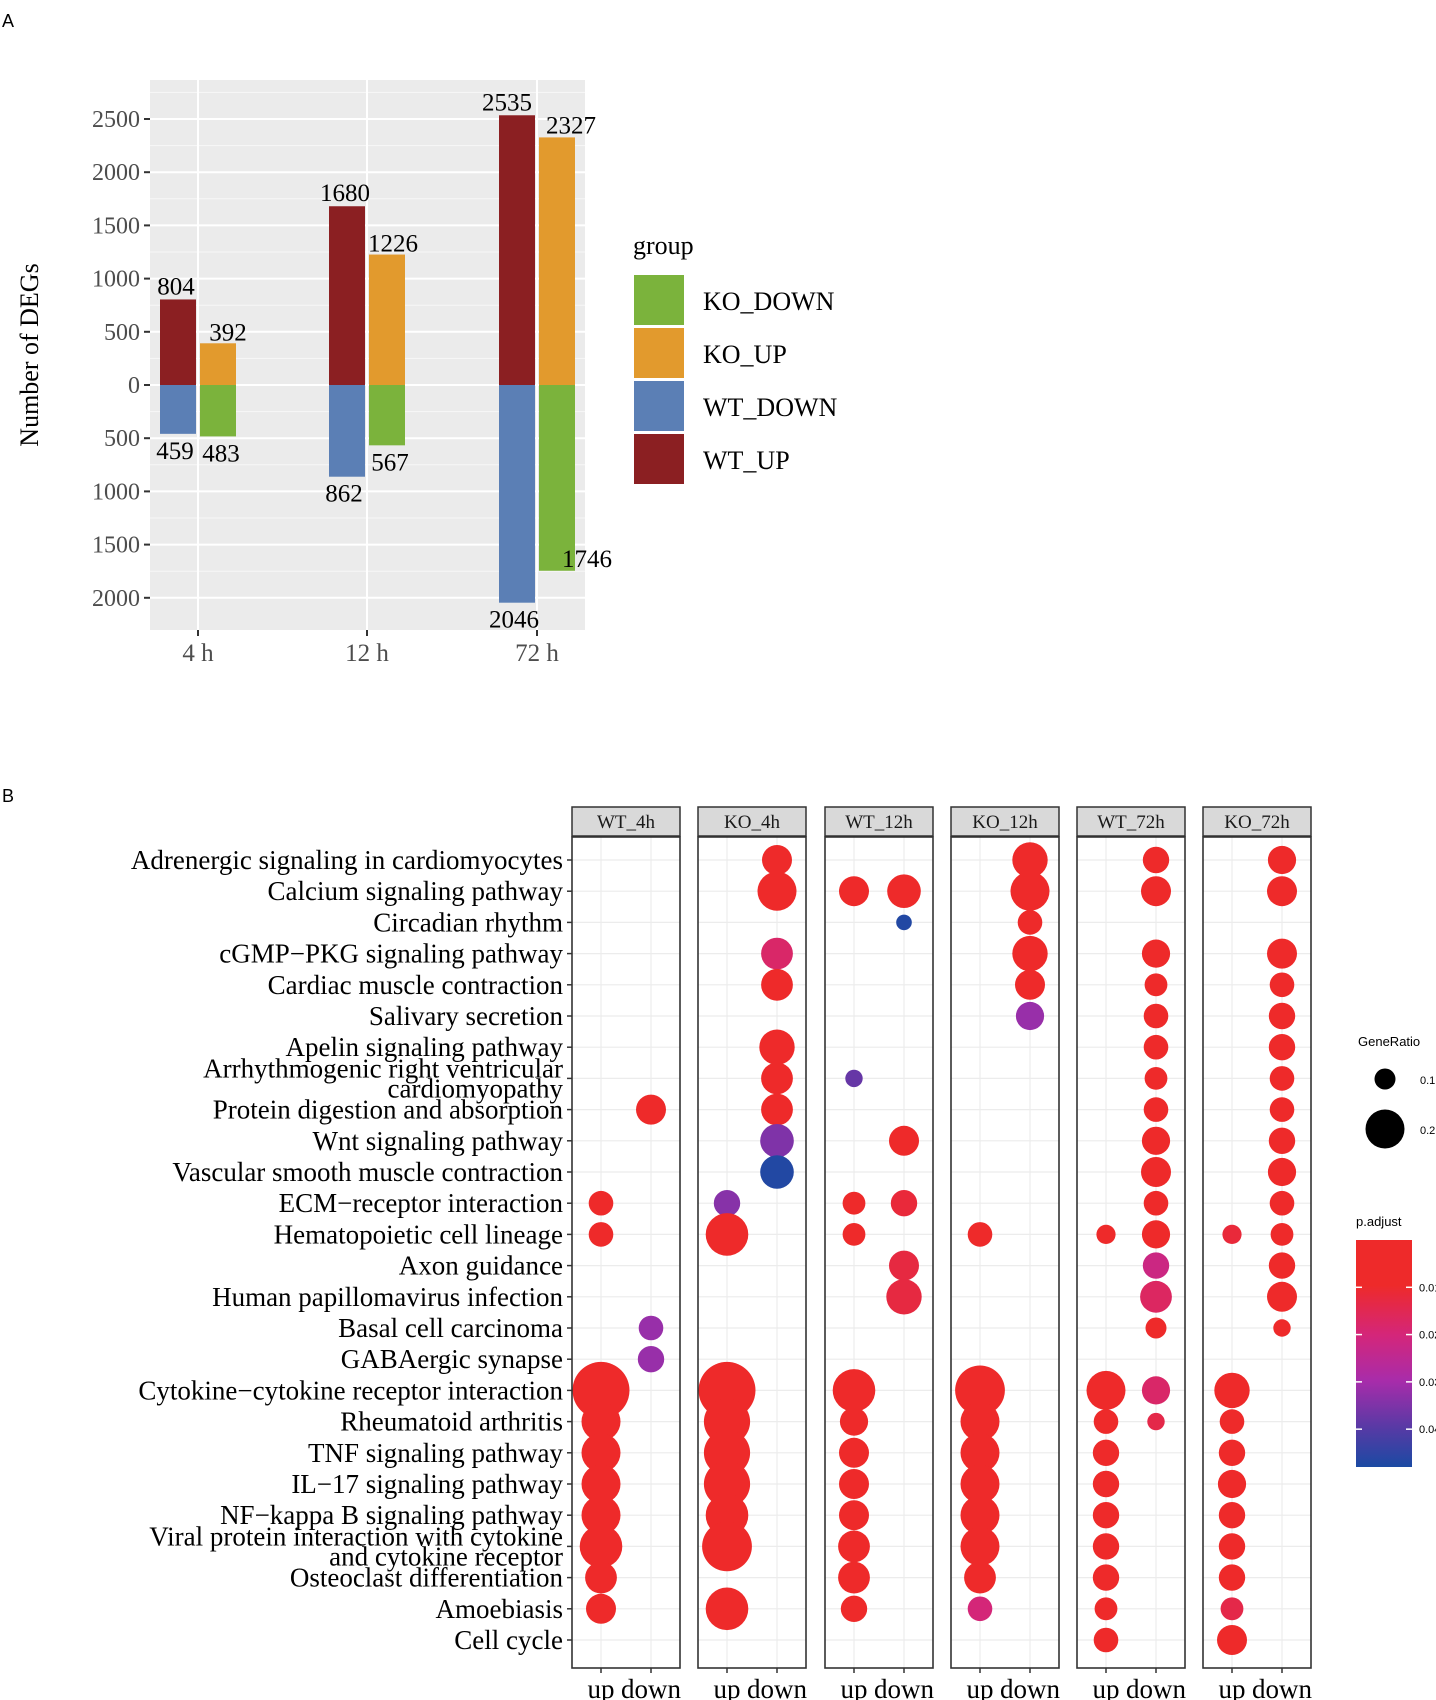 The image size is (1436, 1700). What do you see at coordinates (651, 1109) in the screenshot?
I see `dot-wt_4h-down` at bounding box center [651, 1109].